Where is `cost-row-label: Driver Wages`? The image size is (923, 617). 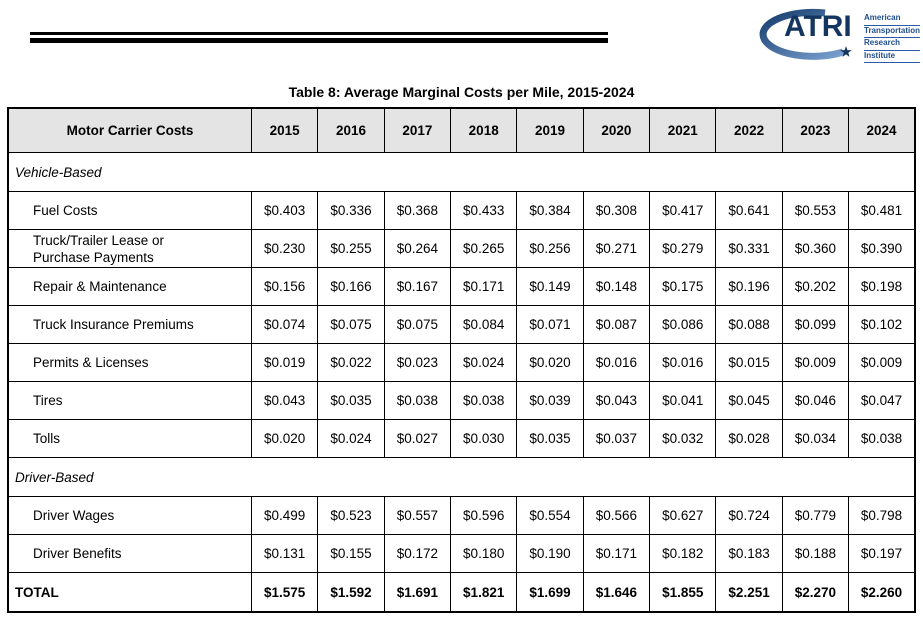
cost-row-label: Driver Wages is located at coordinates (129, 515).